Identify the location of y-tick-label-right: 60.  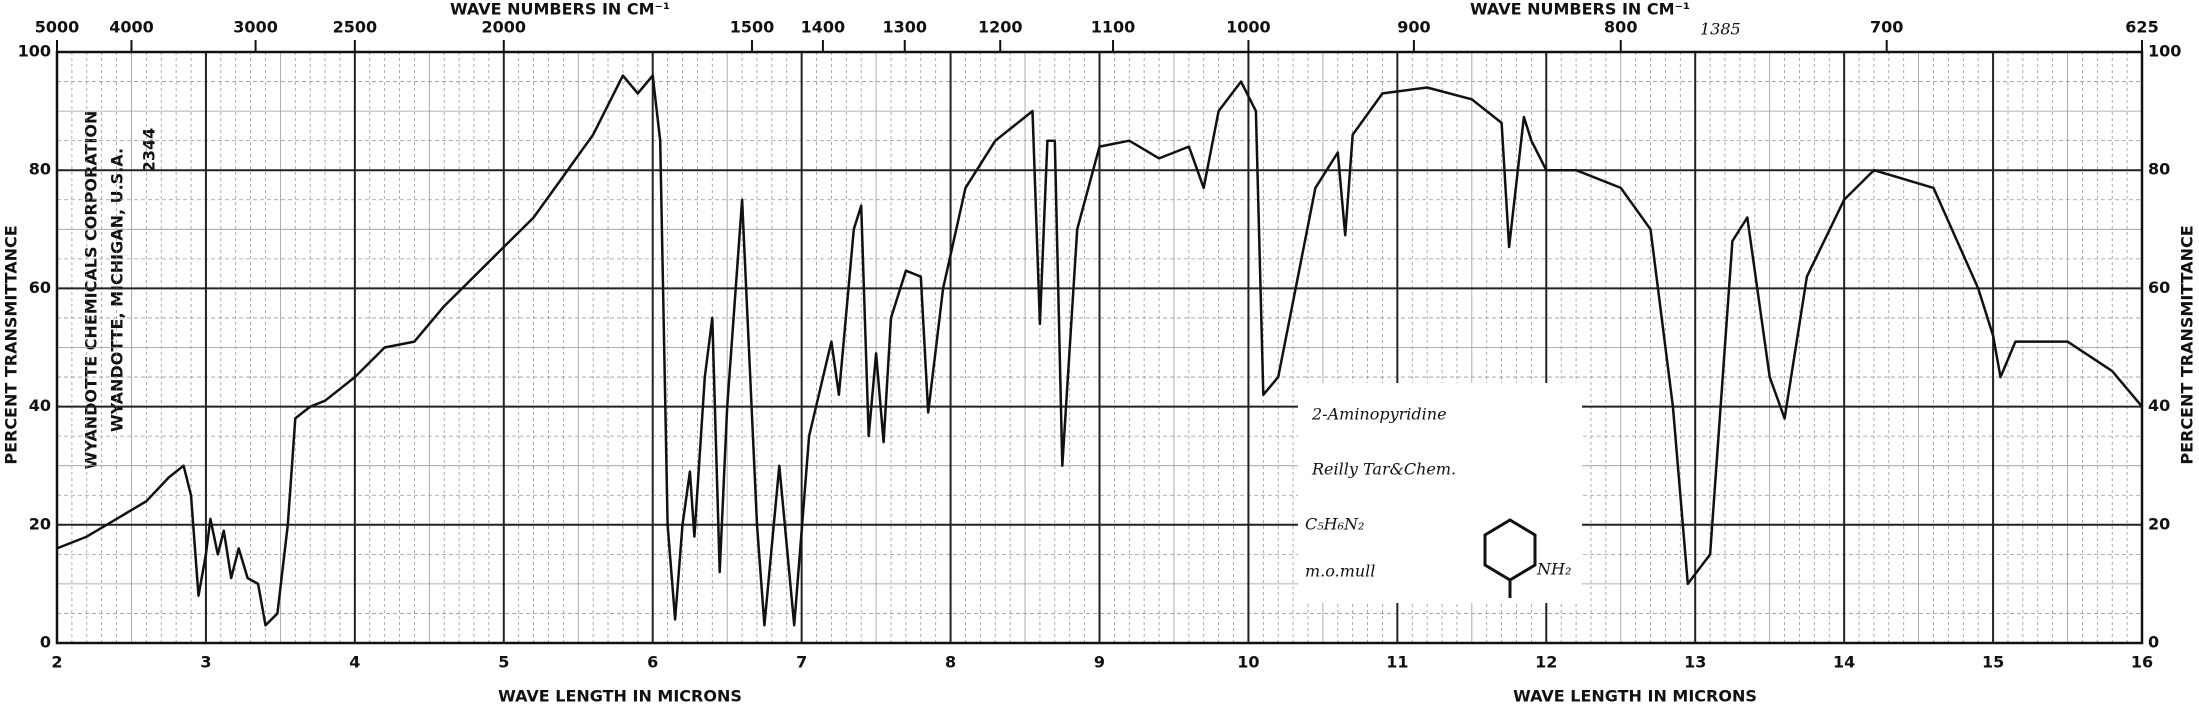
(2159, 287).